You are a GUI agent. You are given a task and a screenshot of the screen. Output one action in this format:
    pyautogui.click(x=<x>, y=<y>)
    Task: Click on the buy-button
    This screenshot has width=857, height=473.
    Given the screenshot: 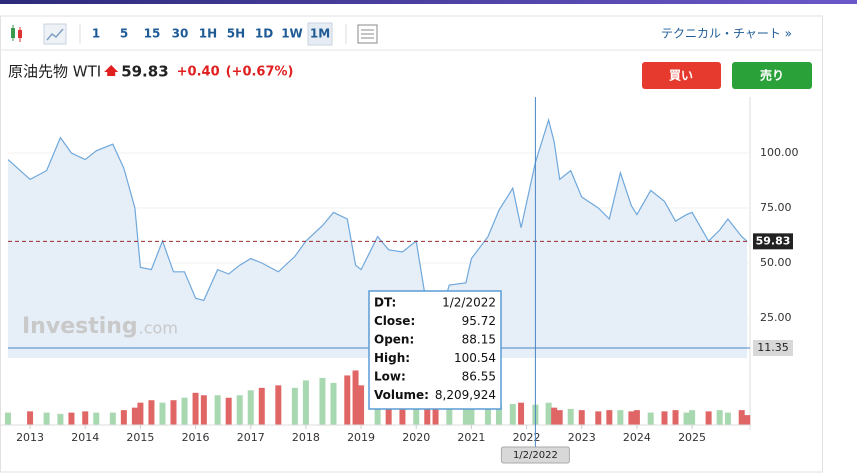 What is the action you would take?
    pyautogui.click(x=681, y=75)
    